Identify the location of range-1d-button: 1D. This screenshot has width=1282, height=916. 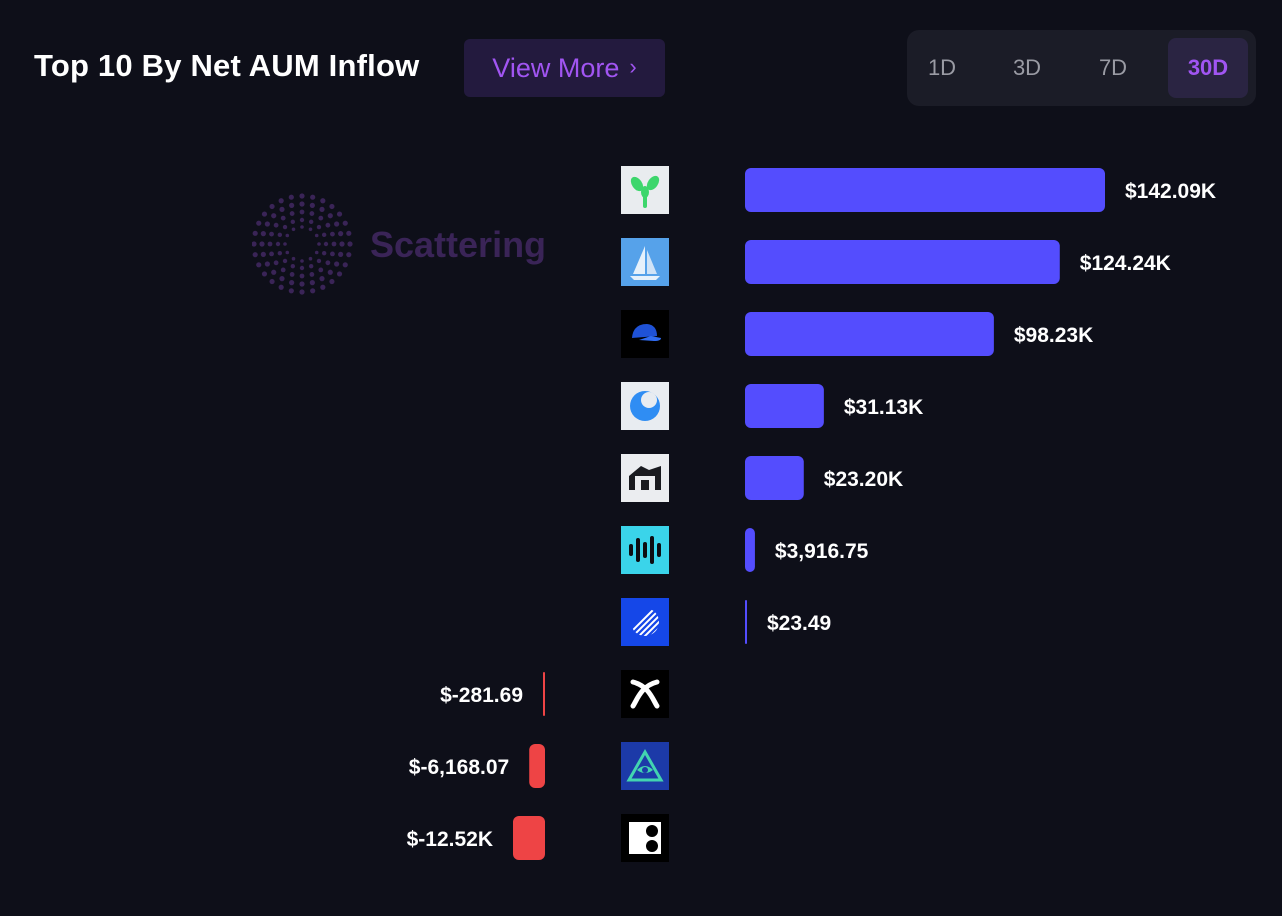
(942, 68).